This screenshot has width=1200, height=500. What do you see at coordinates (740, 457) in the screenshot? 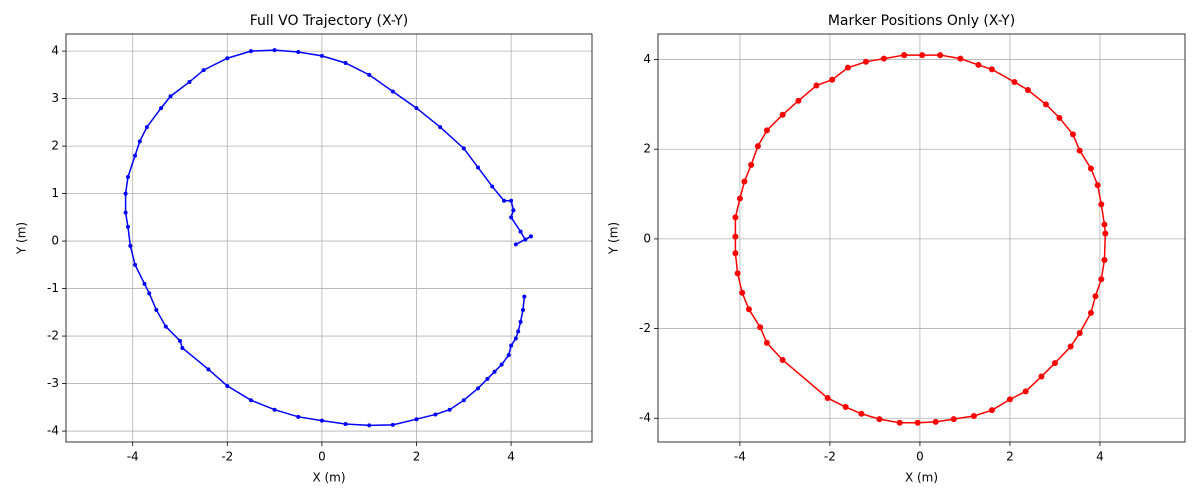
I see `x-tick-label: -4` at bounding box center [740, 457].